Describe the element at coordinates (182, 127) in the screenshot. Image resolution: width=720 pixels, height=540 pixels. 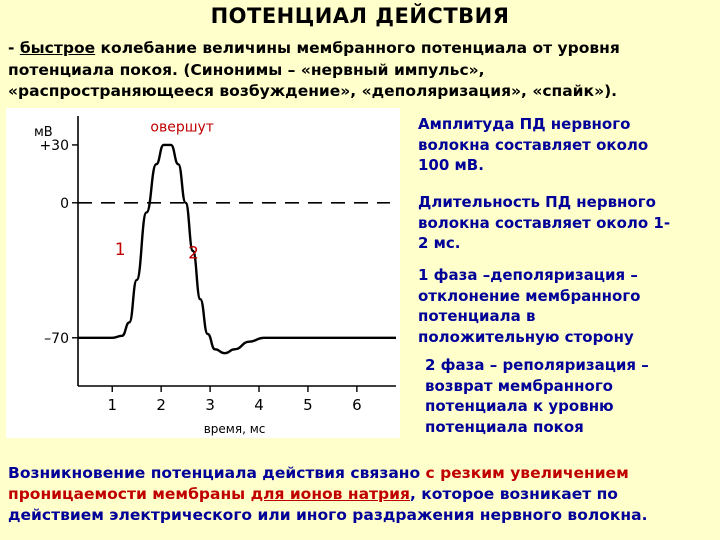
I see `overshoot-label: овершут` at that location.